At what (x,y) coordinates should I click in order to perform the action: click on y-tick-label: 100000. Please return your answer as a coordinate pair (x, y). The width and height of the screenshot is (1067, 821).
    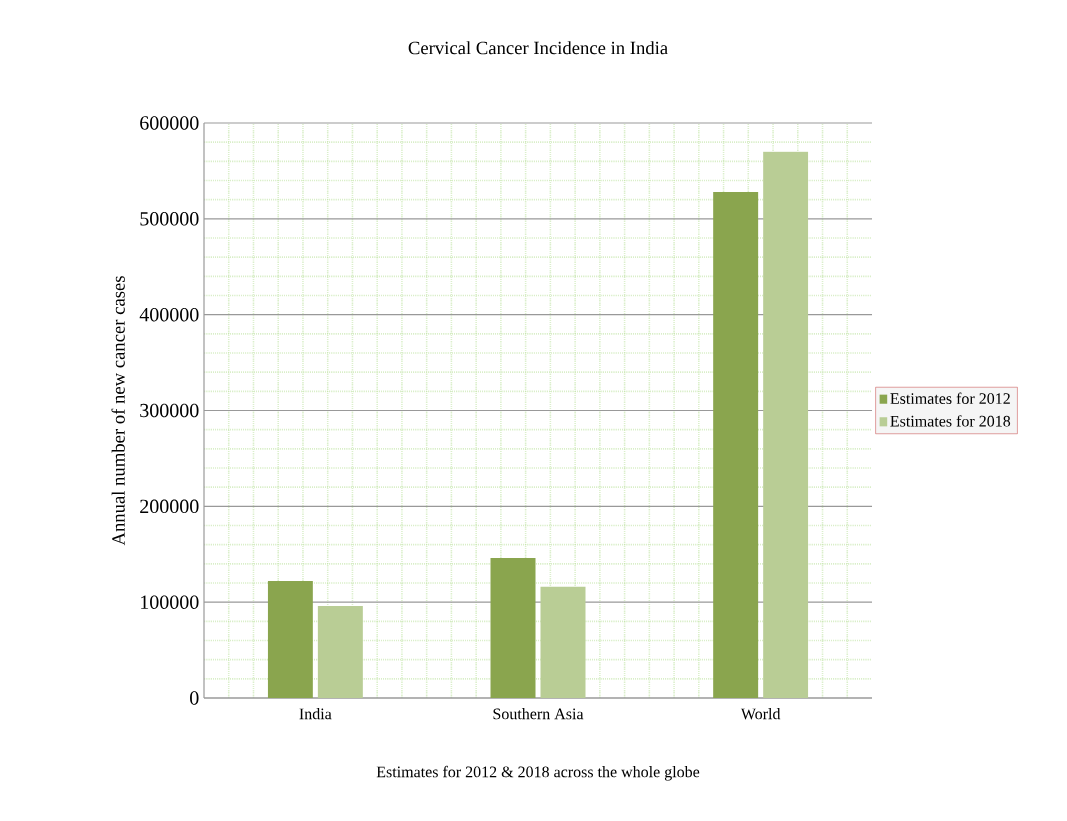
    Looking at the image, I should click on (170, 602).